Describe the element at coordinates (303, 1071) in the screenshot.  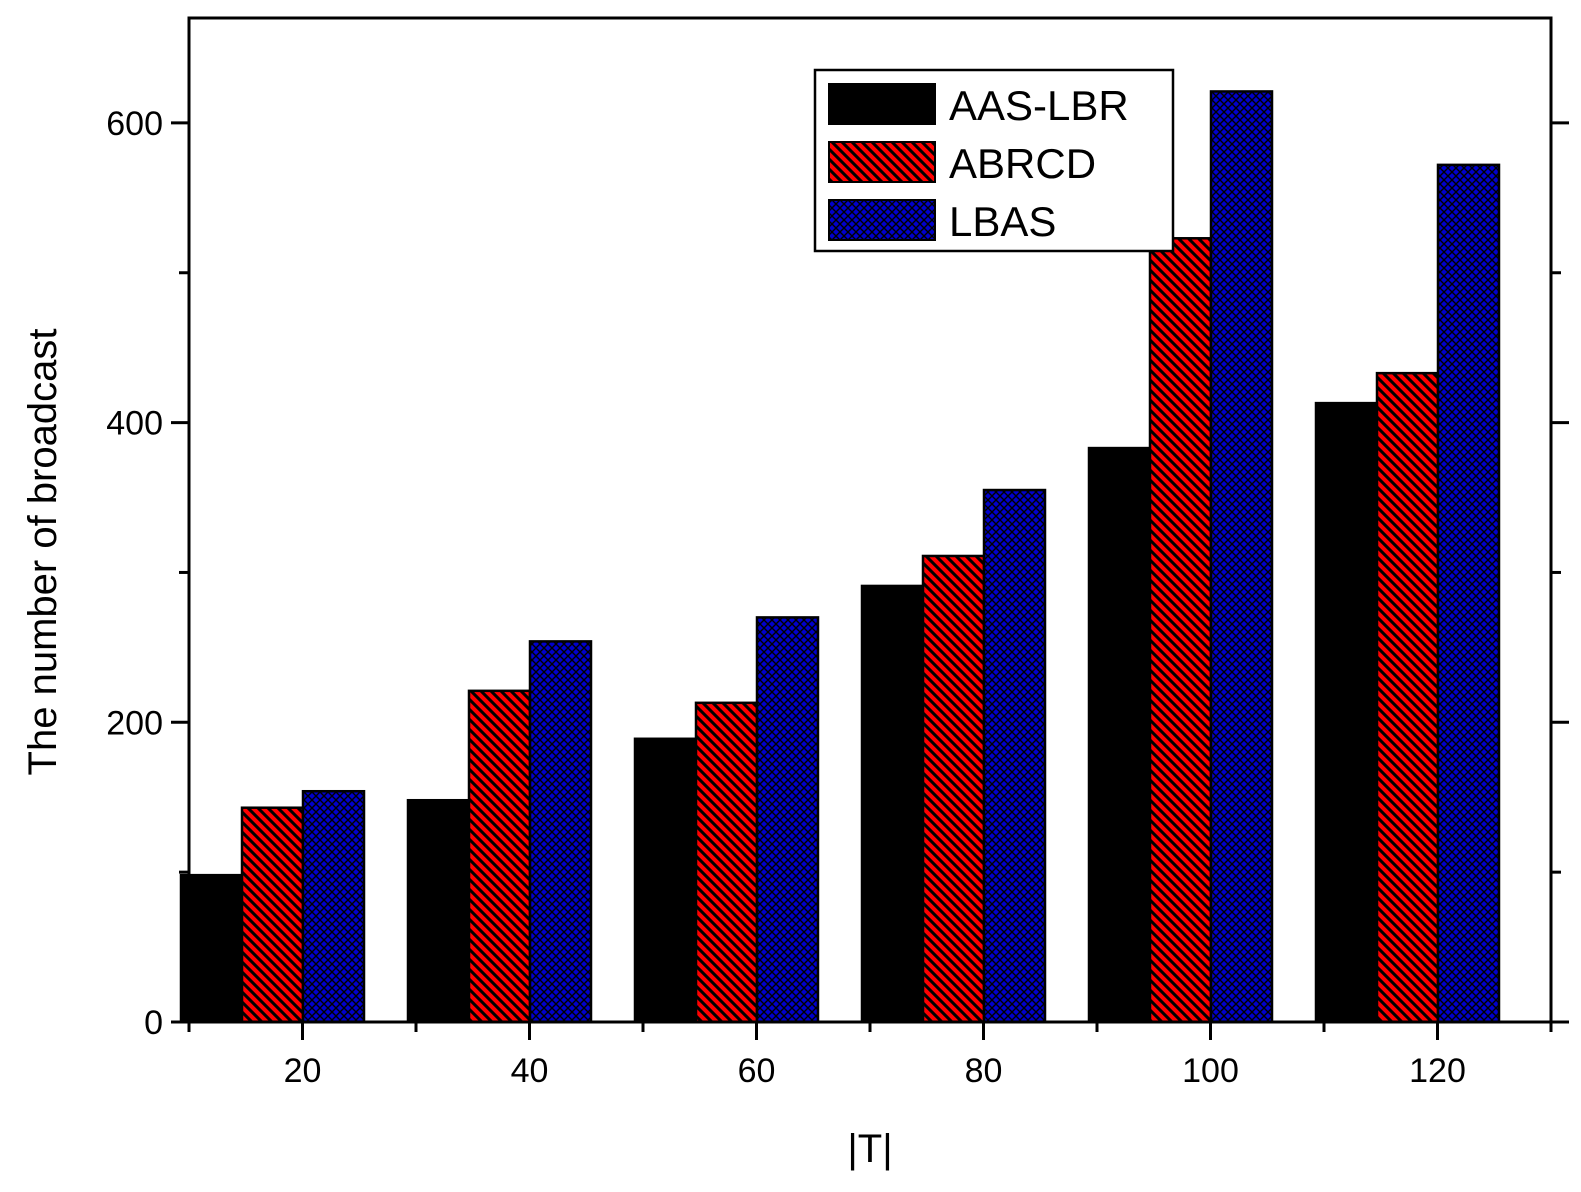
I see `x-tick-label: 20` at that location.